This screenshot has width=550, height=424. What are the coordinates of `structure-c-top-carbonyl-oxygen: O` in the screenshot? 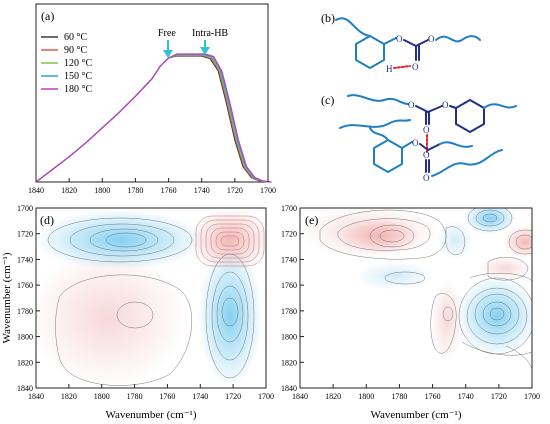 It's located at (426, 130).